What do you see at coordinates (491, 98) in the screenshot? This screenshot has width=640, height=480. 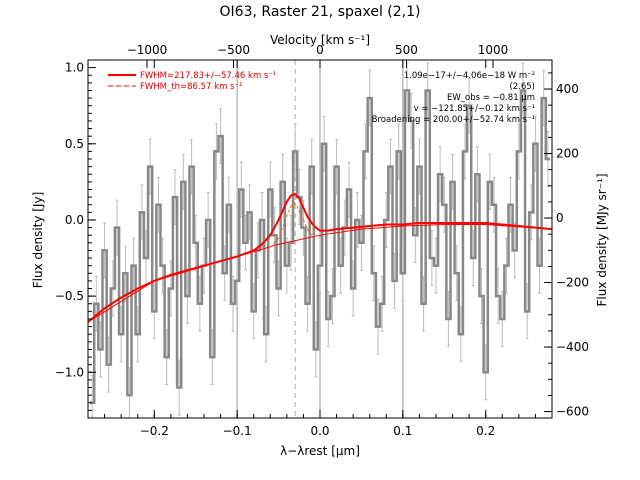 I see `annotation-ew: EW_obs = −0.81 μm` at bounding box center [491, 98].